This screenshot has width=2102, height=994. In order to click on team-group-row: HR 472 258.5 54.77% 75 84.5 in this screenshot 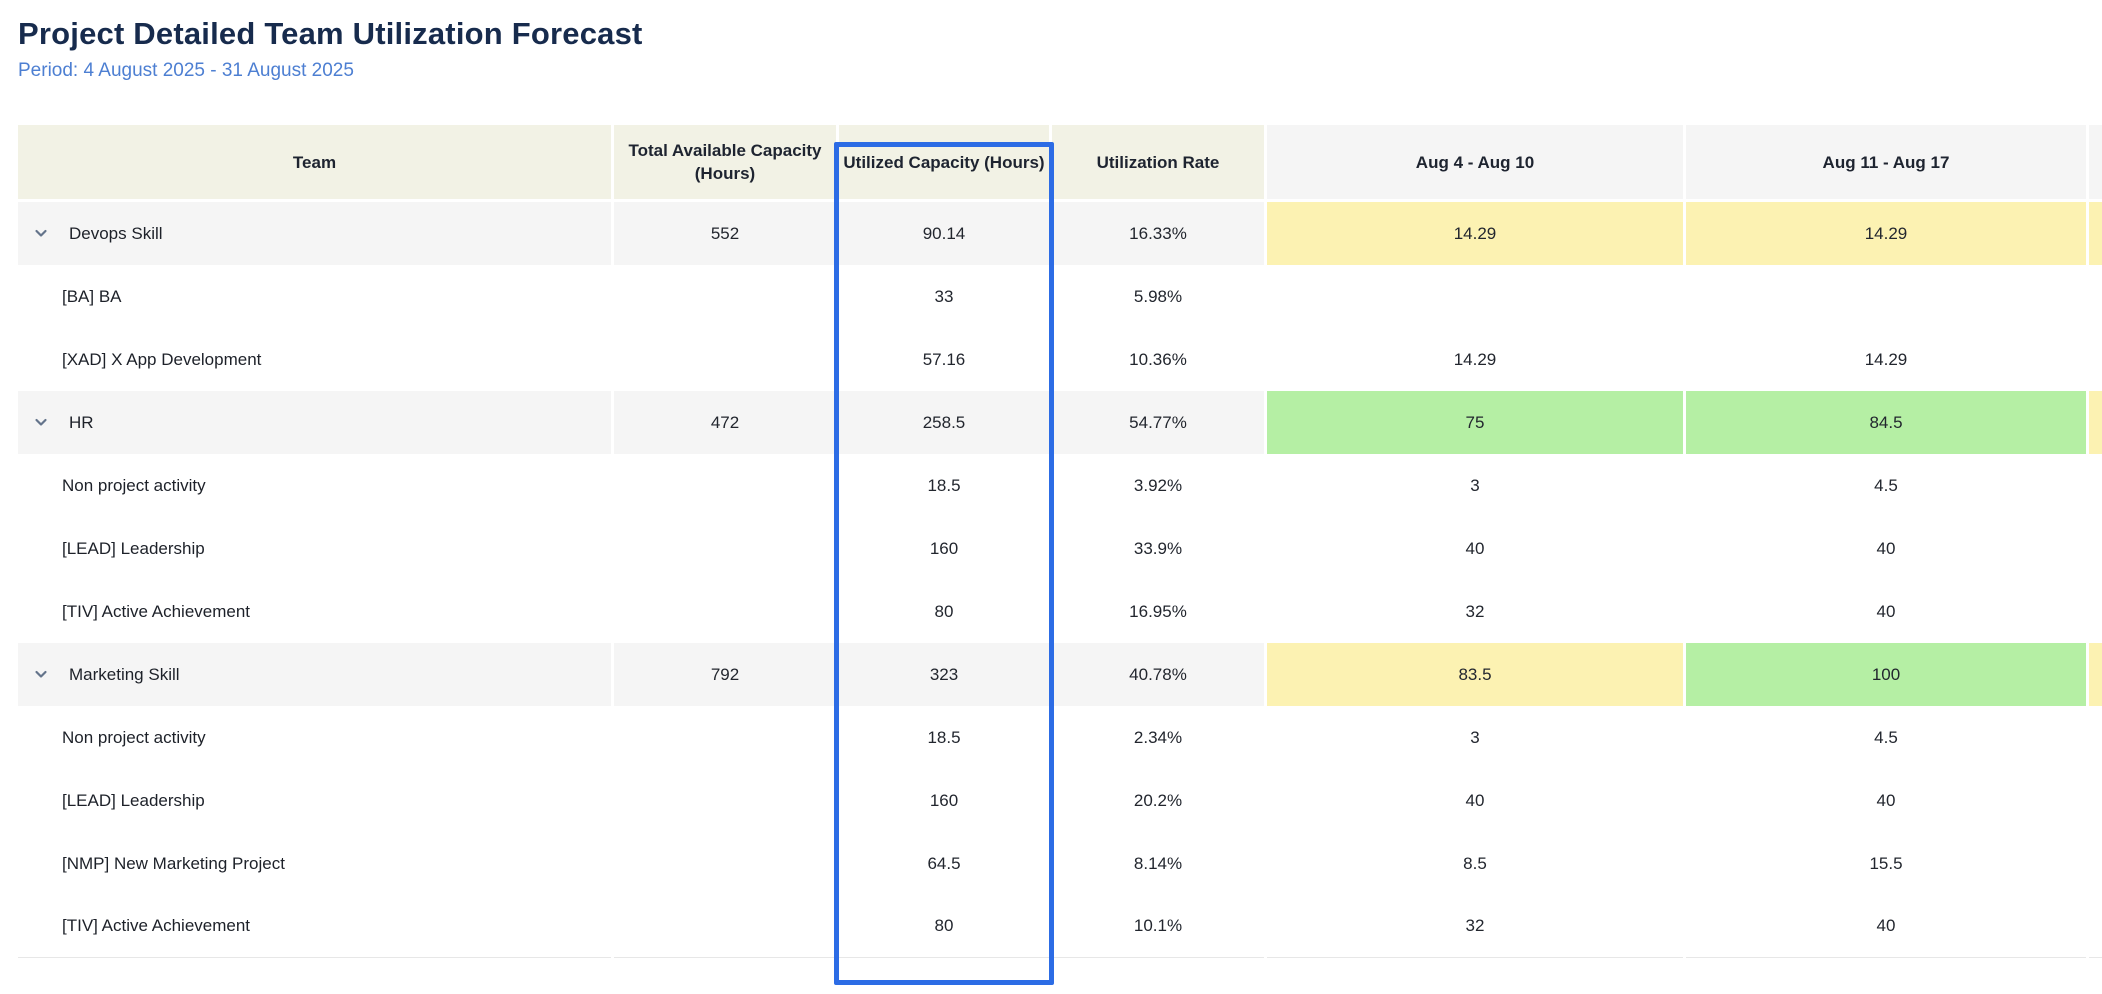, I will do `click(1060, 422)`.